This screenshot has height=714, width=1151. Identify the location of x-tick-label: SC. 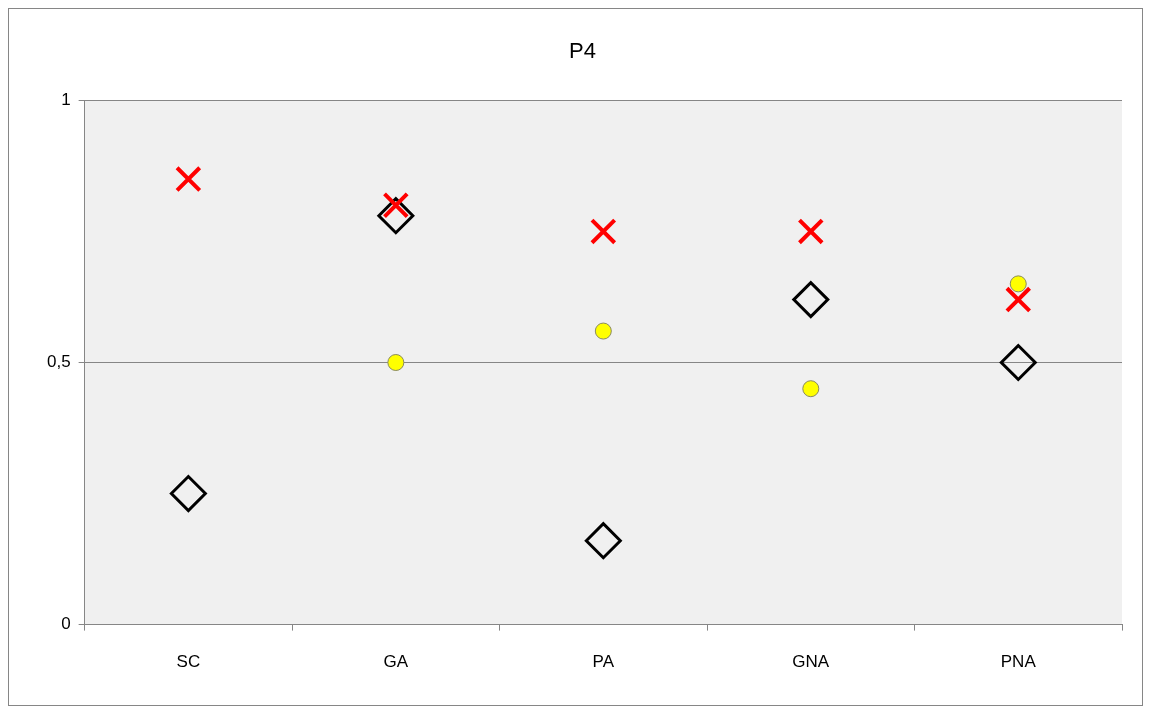
(188, 662).